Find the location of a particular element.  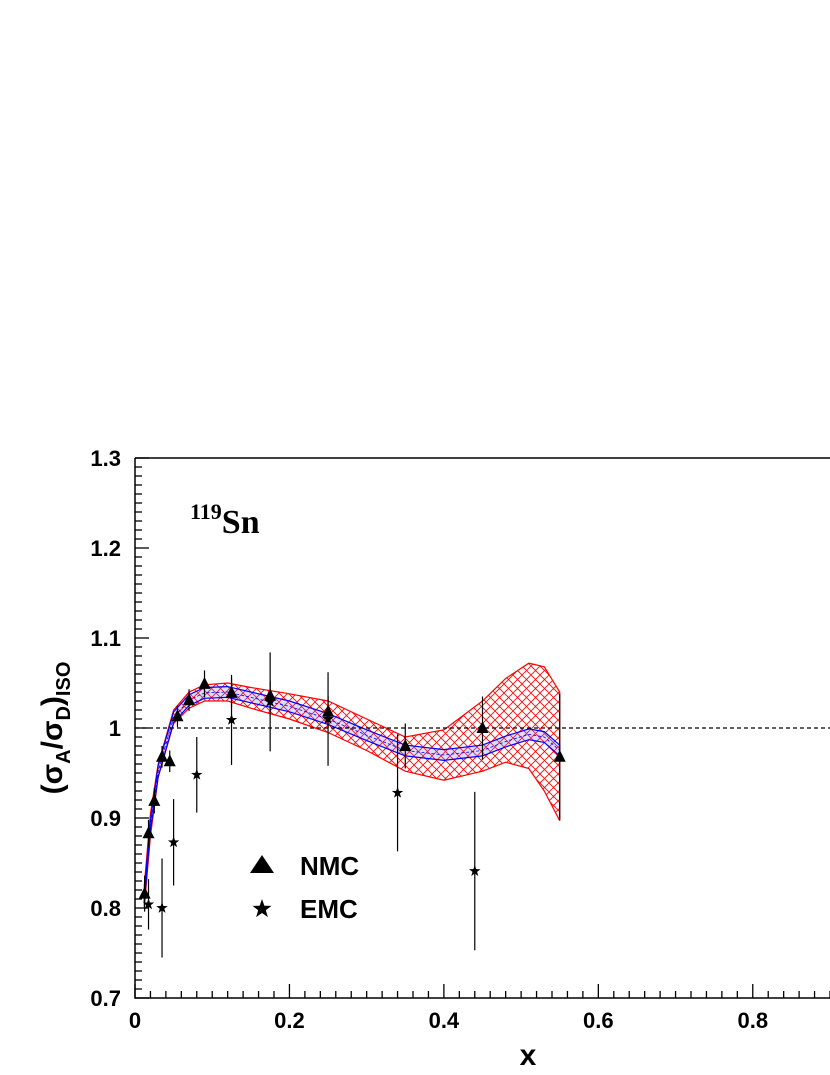

x-tick-label: 0.8 is located at coordinates (752, 1020).